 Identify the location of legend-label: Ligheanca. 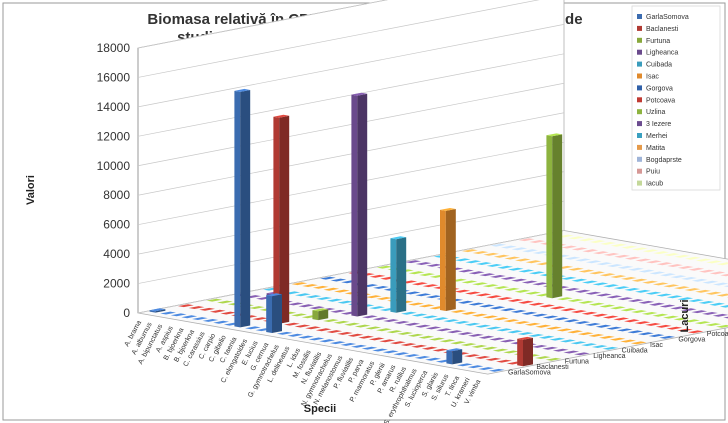
(662, 53).